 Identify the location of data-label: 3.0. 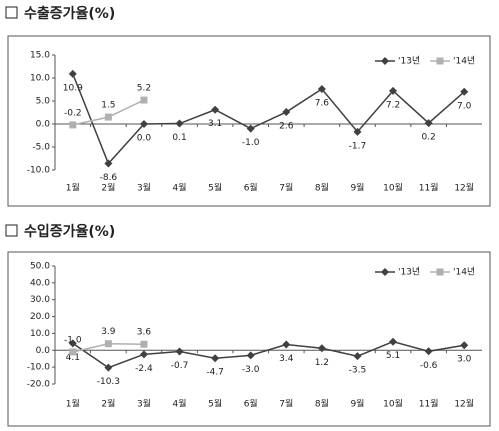
(464, 360).